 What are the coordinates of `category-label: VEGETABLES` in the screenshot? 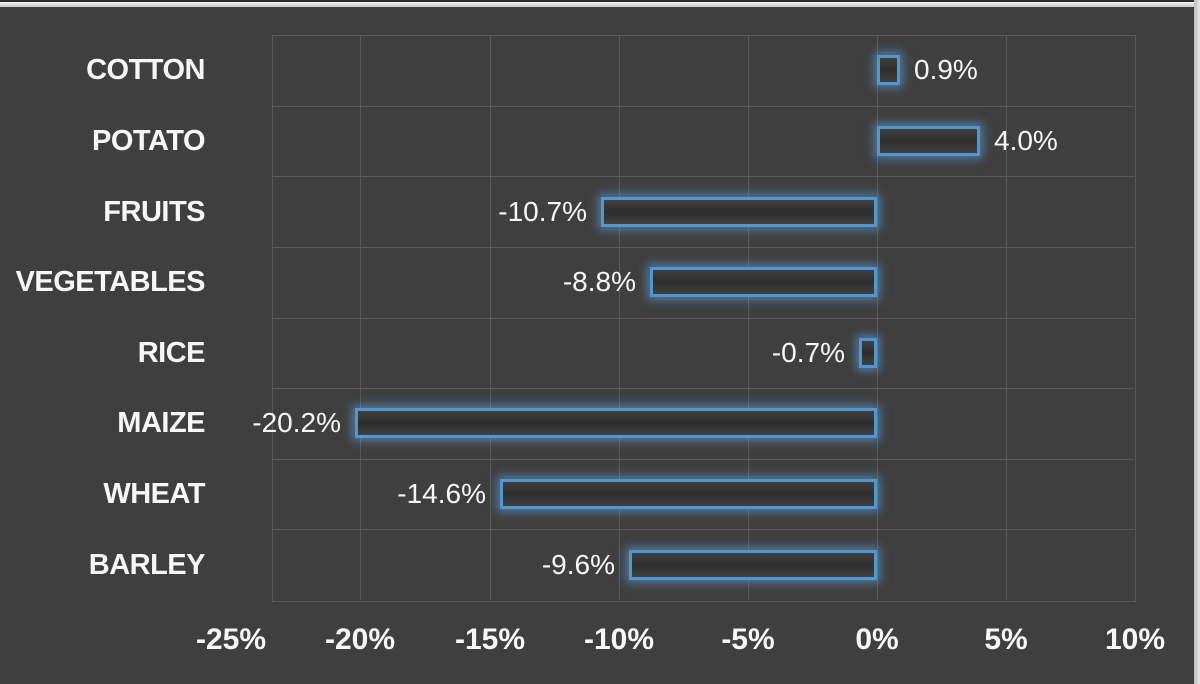 It's located at (110, 282).